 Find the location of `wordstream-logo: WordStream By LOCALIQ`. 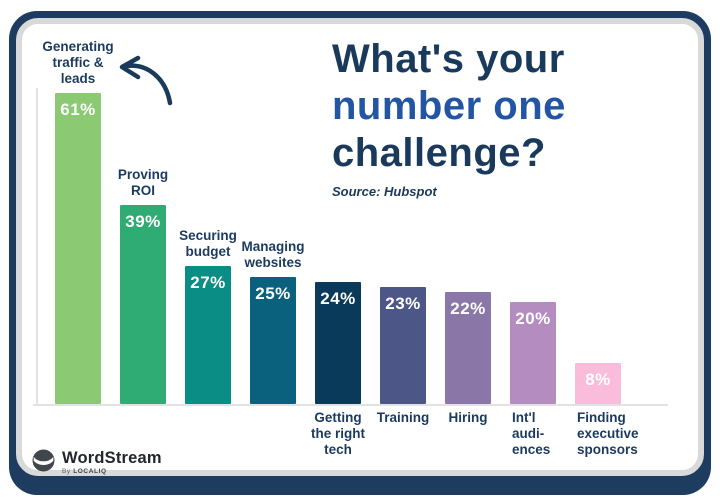

wordstream-logo: WordStream By LOCALIQ is located at coordinates (97, 462).